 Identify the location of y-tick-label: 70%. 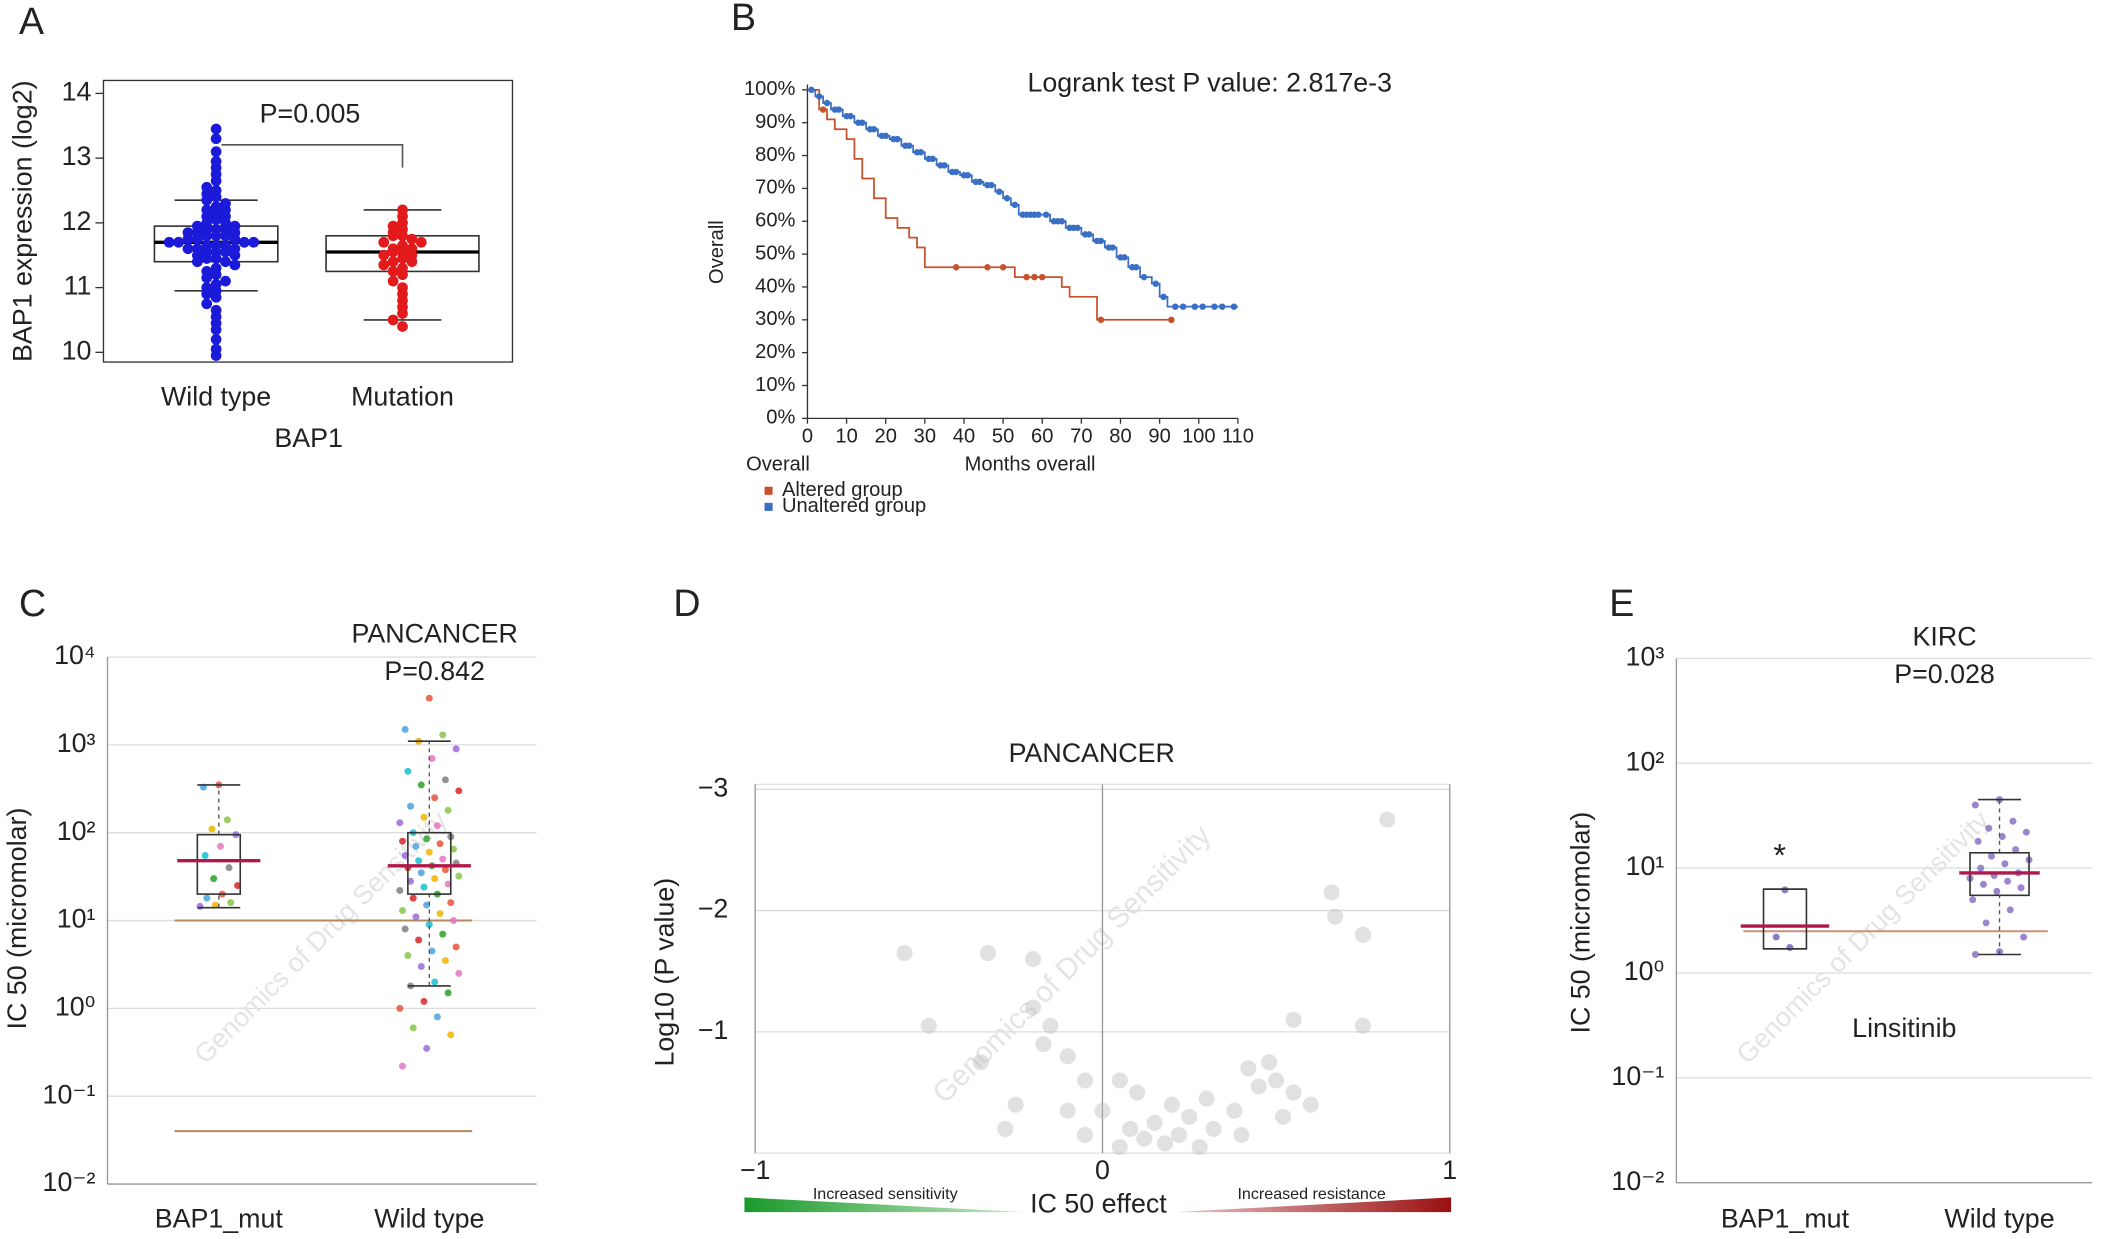
(775, 188).